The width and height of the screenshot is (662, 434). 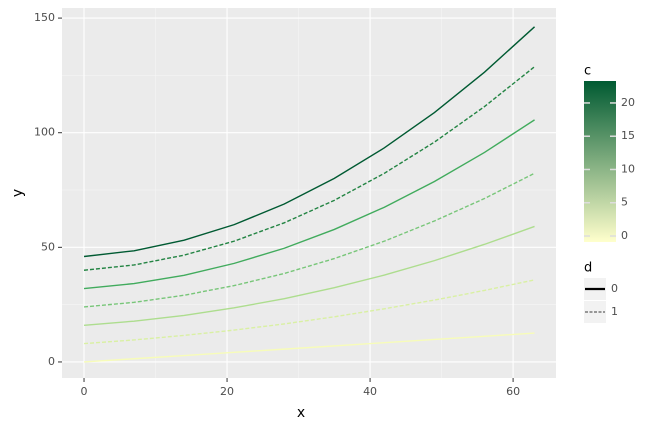 What do you see at coordinates (48, 246) in the screenshot?
I see `y-tick-label: 50` at bounding box center [48, 246].